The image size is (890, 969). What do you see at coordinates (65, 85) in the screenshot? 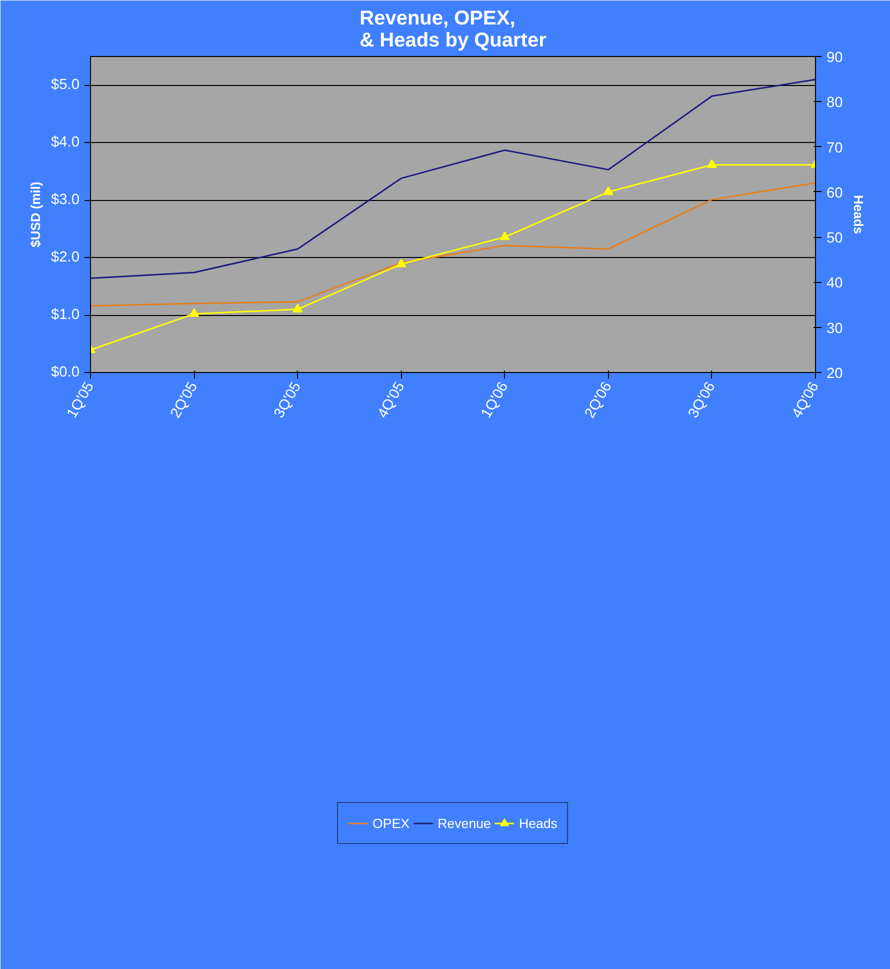
I see `y-tick-label: $5.0` at bounding box center [65, 85].